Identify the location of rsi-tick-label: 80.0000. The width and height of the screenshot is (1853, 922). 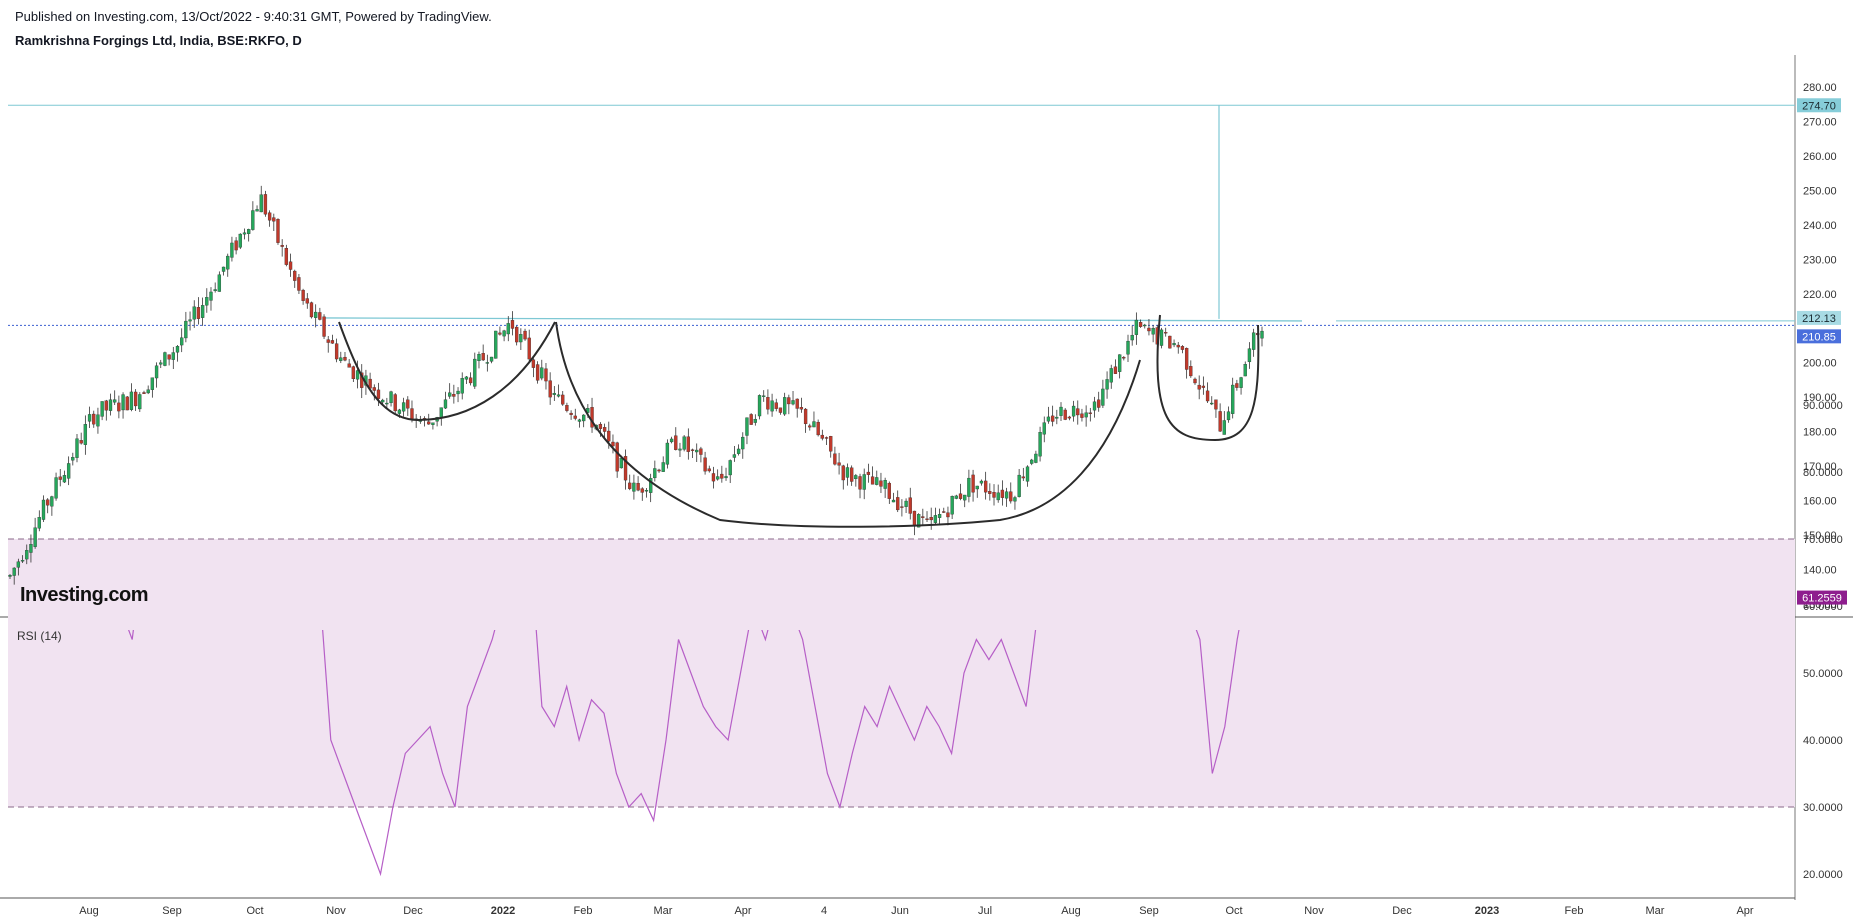
(1823, 473).